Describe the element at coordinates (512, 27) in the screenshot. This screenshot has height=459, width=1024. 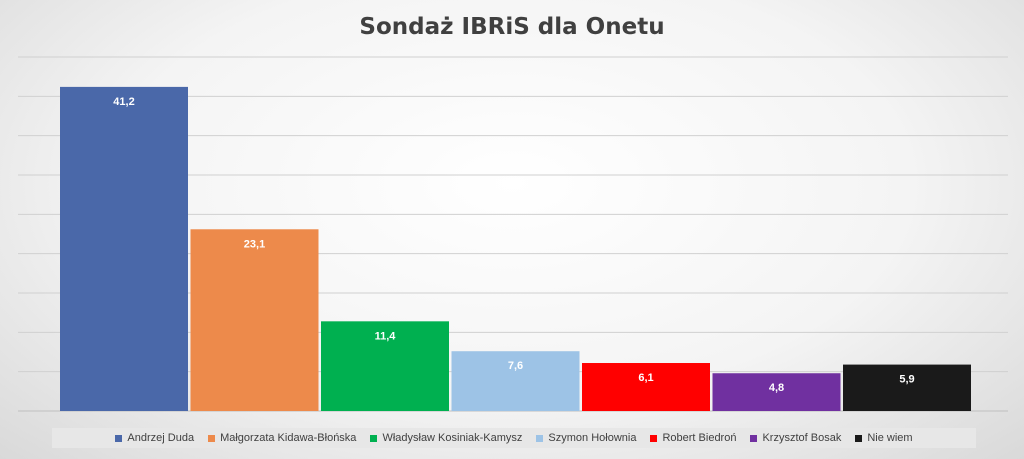
I see `chart-title: Sondaż IBRiS dla Onetu` at that location.